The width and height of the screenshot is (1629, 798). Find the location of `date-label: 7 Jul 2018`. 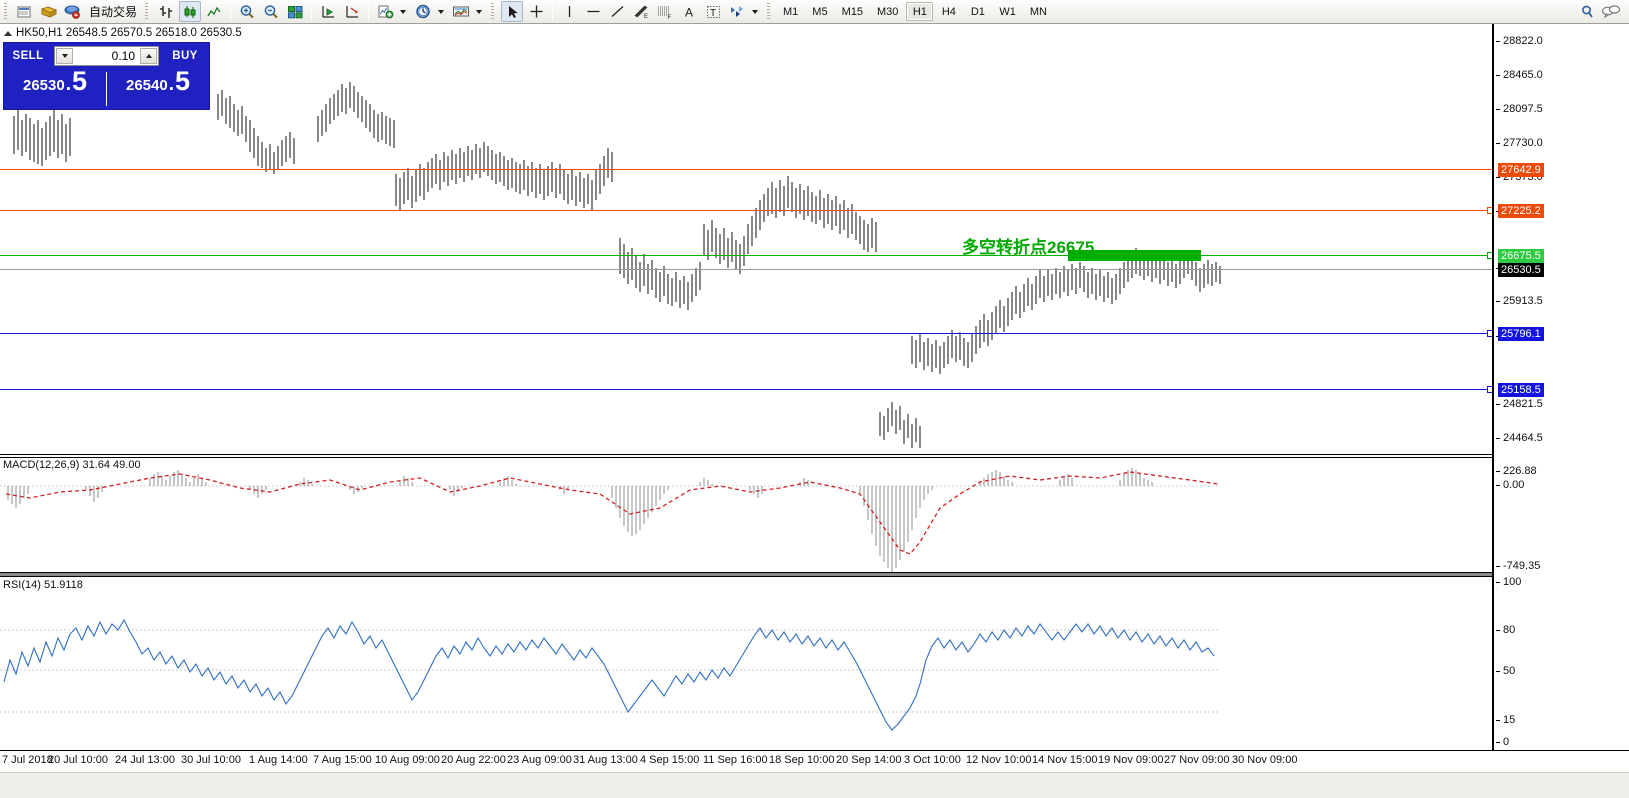

date-label: 7 Jul 2018 is located at coordinates (27, 760).